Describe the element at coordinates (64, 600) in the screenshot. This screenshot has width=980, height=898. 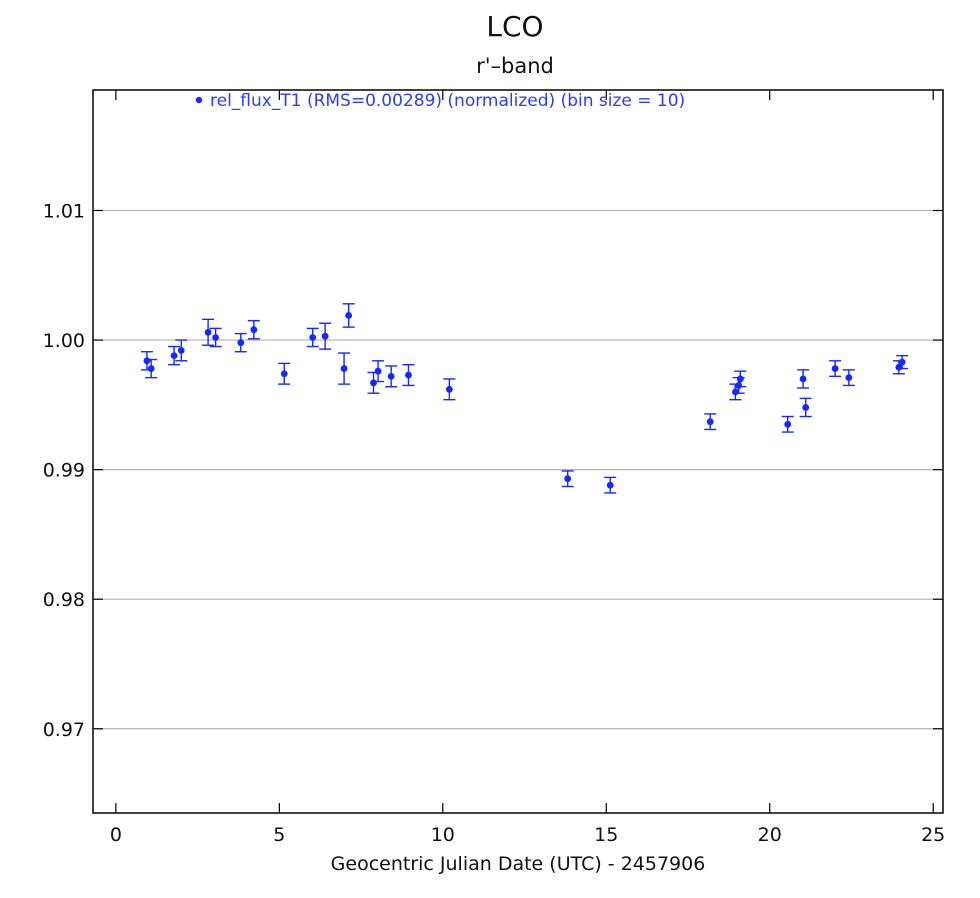
I see `y-tick-label: 0.98` at that location.